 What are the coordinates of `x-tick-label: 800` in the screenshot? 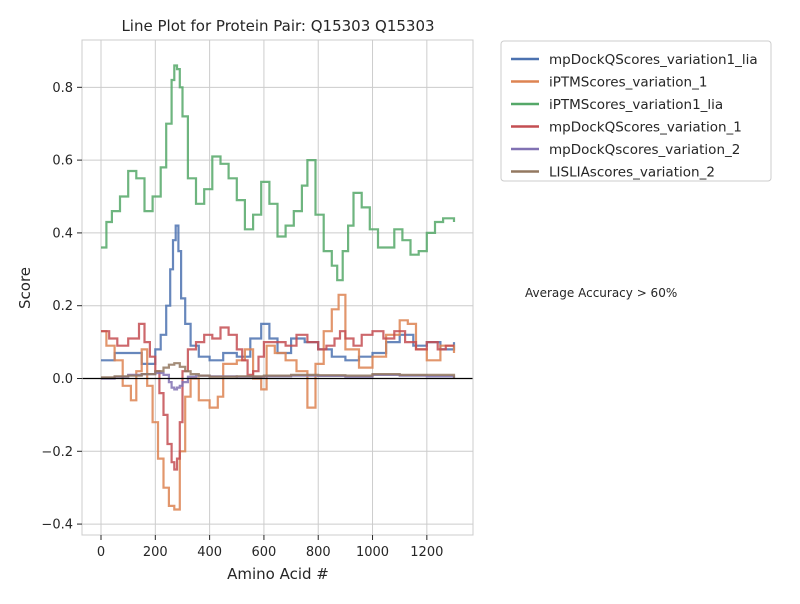 It's located at (318, 552).